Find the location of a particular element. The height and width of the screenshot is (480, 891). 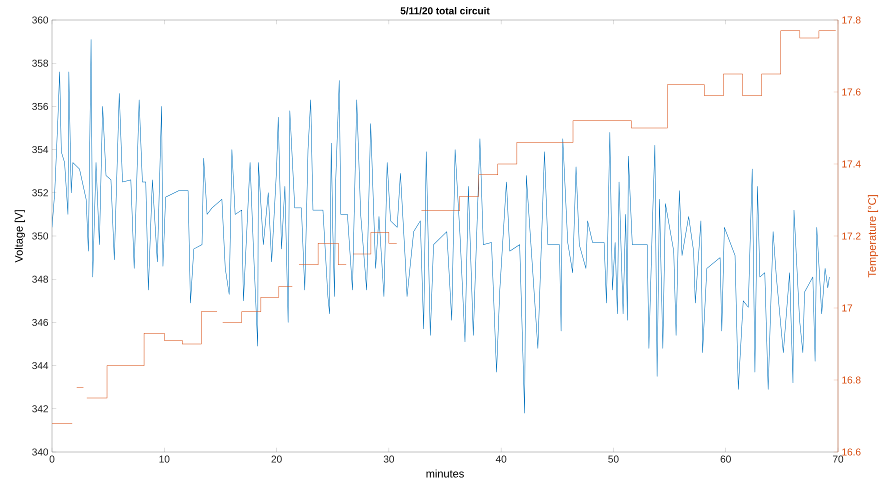

y2-tick-label: 17.2 is located at coordinates (851, 236).